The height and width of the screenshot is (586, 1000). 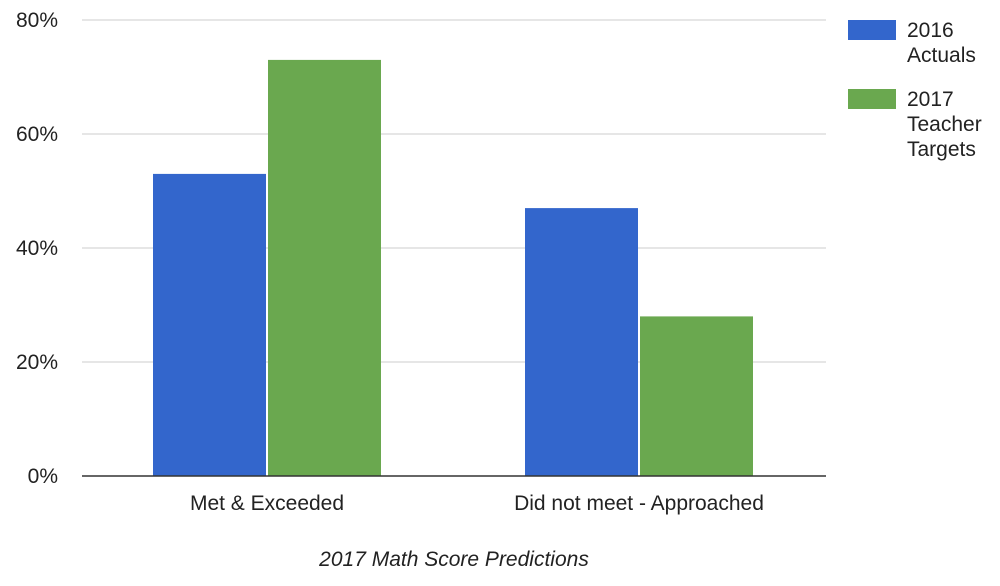 I want to click on y-tick-label: 20%, so click(x=37, y=362).